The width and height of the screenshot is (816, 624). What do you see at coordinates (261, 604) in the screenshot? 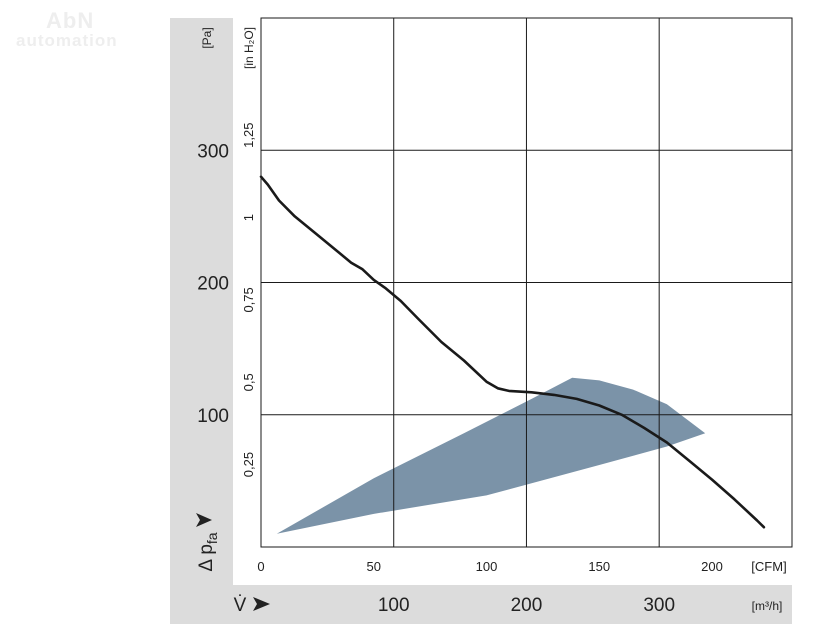
I see `x-axis-arrow-icon` at bounding box center [261, 604].